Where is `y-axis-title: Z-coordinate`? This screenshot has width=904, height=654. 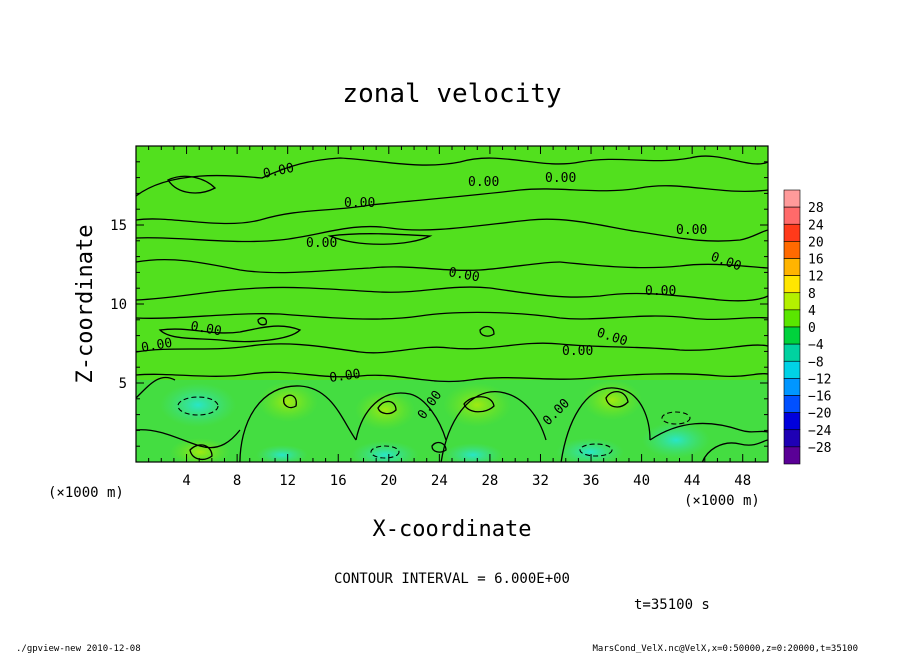
y-axis-title: Z-coordinate is located at coordinates (85, 304).